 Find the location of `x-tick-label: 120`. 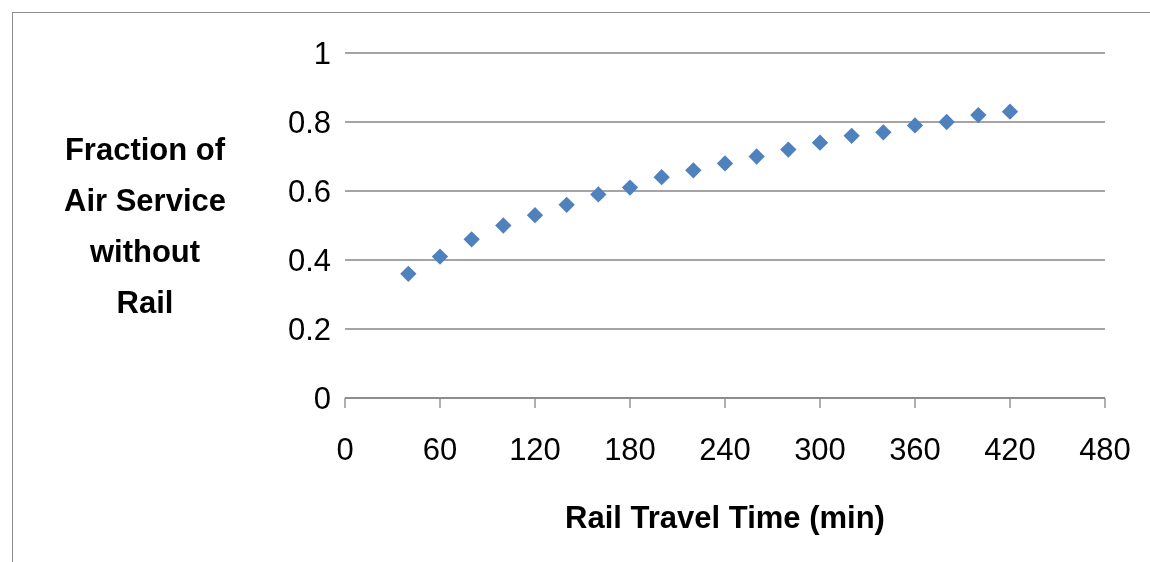

x-tick-label: 120 is located at coordinates (535, 449).